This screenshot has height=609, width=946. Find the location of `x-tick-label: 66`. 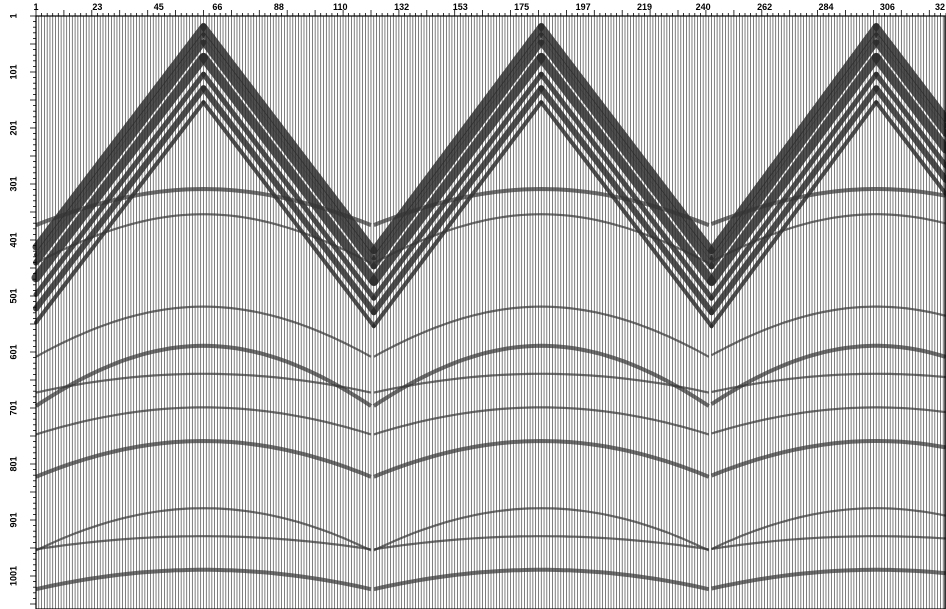

x-tick-label: 66 is located at coordinates (217, 7).